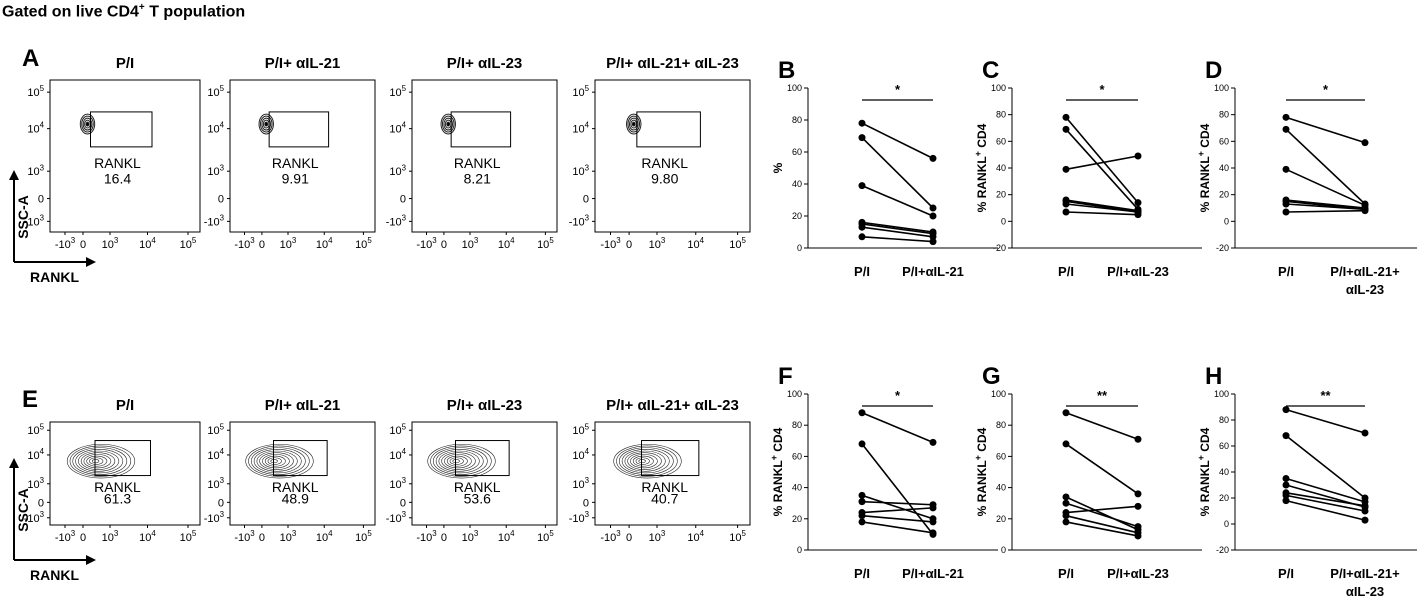 Image resolution: width=1417 pixels, height=601 pixels. What do you see at coordinates (1001, 488) in the screenshot?
I see `y-tick-label: 40` at bounding box center [1001, 488].